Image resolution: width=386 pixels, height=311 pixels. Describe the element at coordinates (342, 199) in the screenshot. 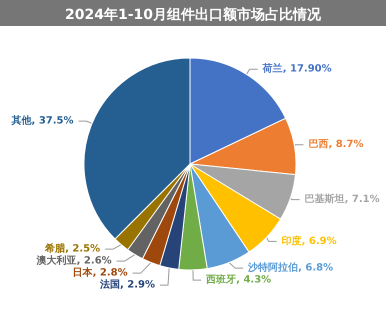

I see `slice-label: 巴基斯坦, 7.1%` at that location.